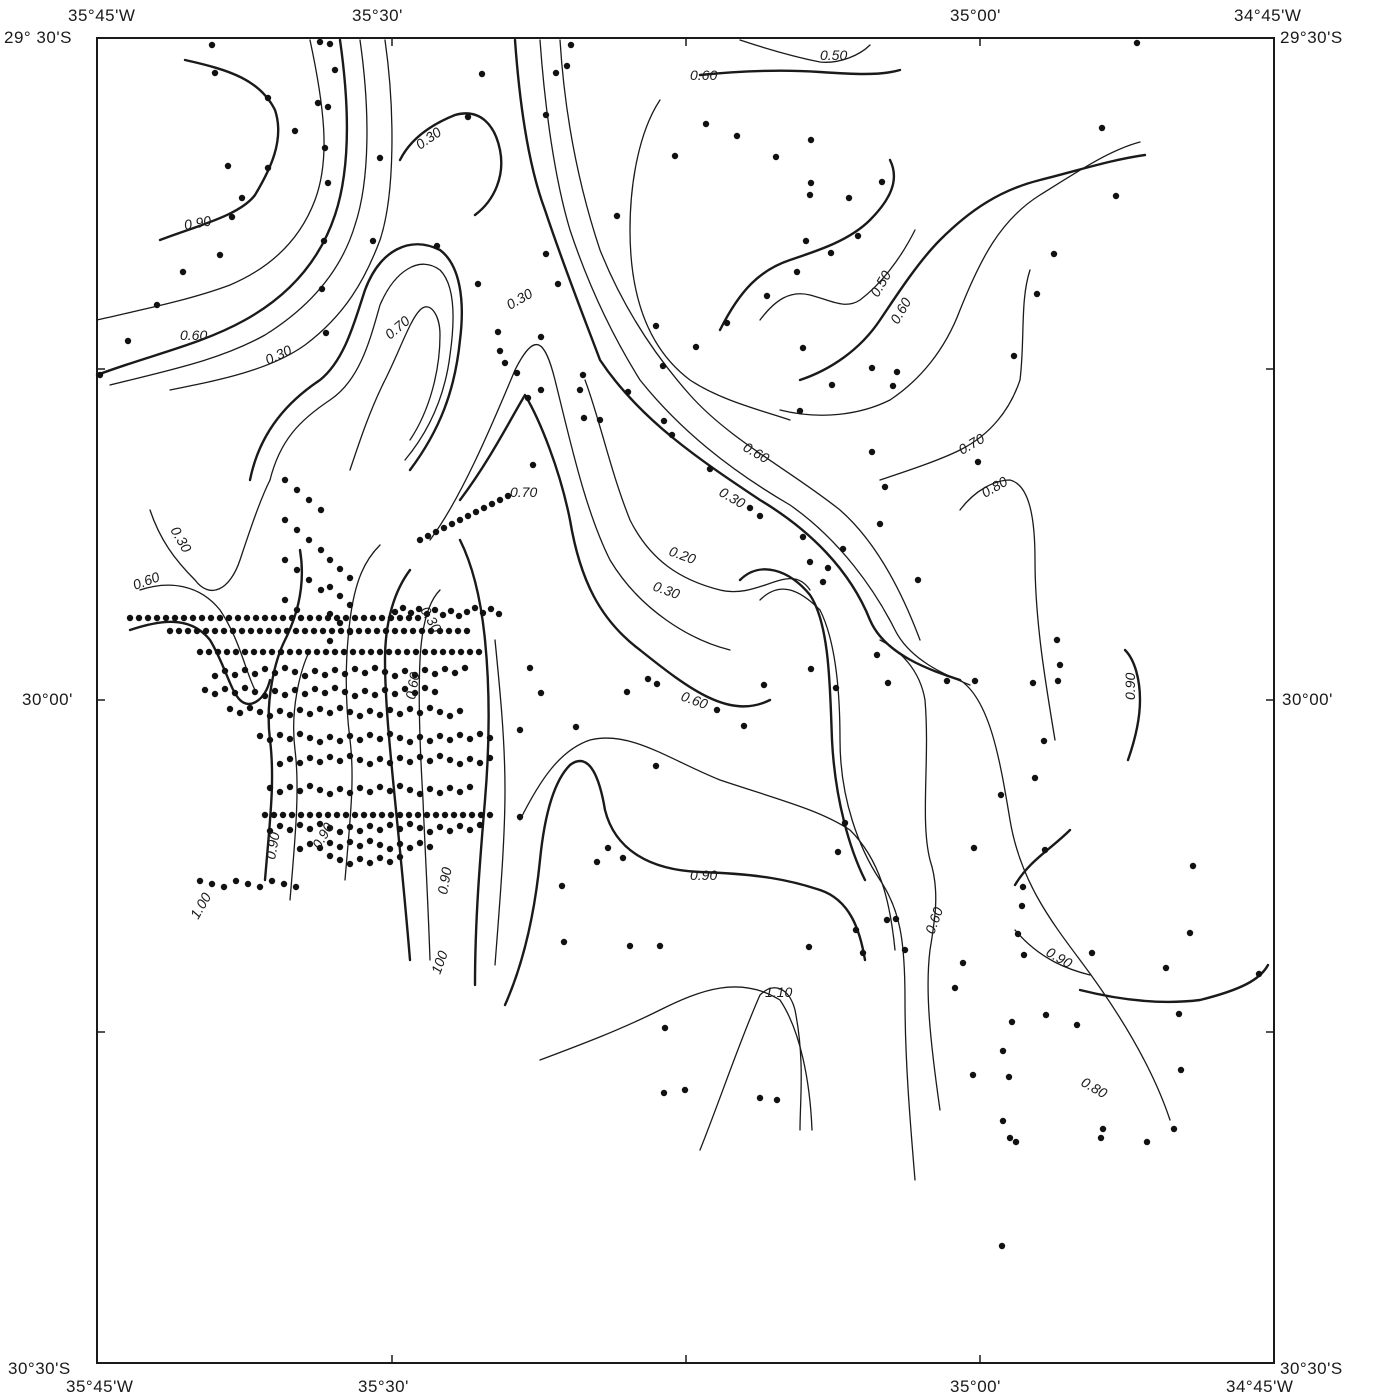  What do you see at coordinates (694, 700) in the screenshot?
I see `contour-label: 0.60` at bounding box center [694, 700].